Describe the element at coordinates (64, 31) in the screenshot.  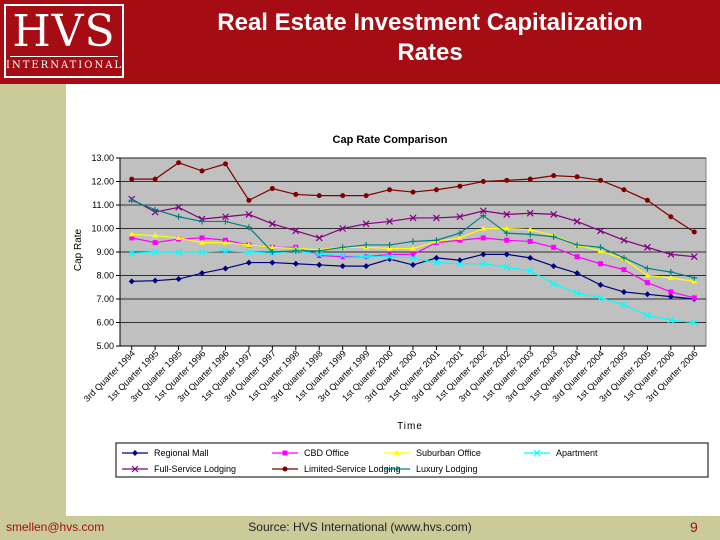
I see `logo-main-text: HVS` at that location.